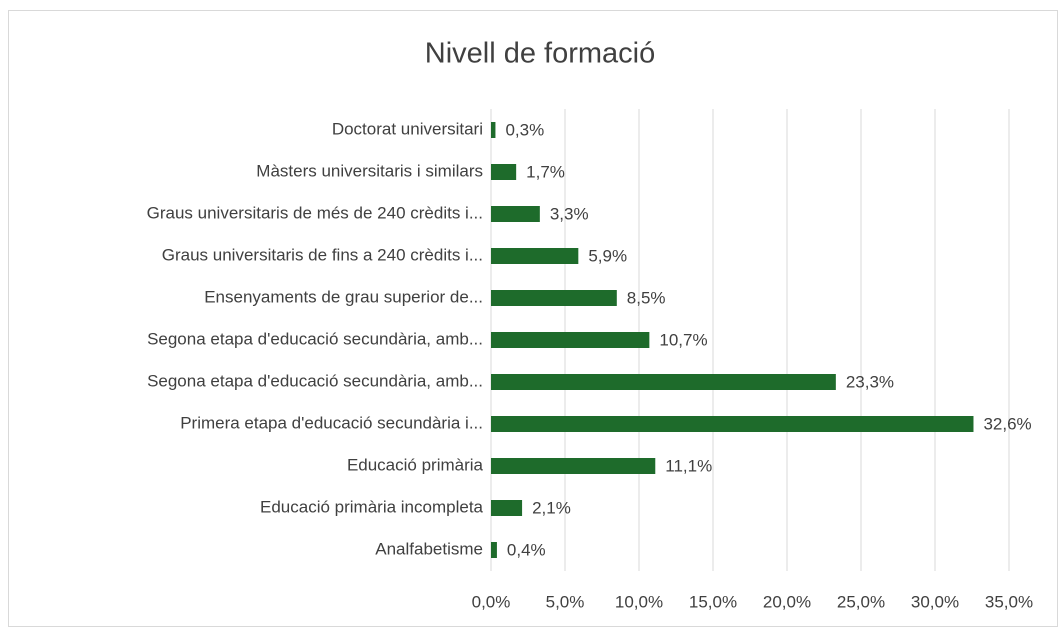  What do you see at coordinates (540, 54) in the screenshot?
I see `chart-title: Nivell de formació` at bounding box center [540, 54].